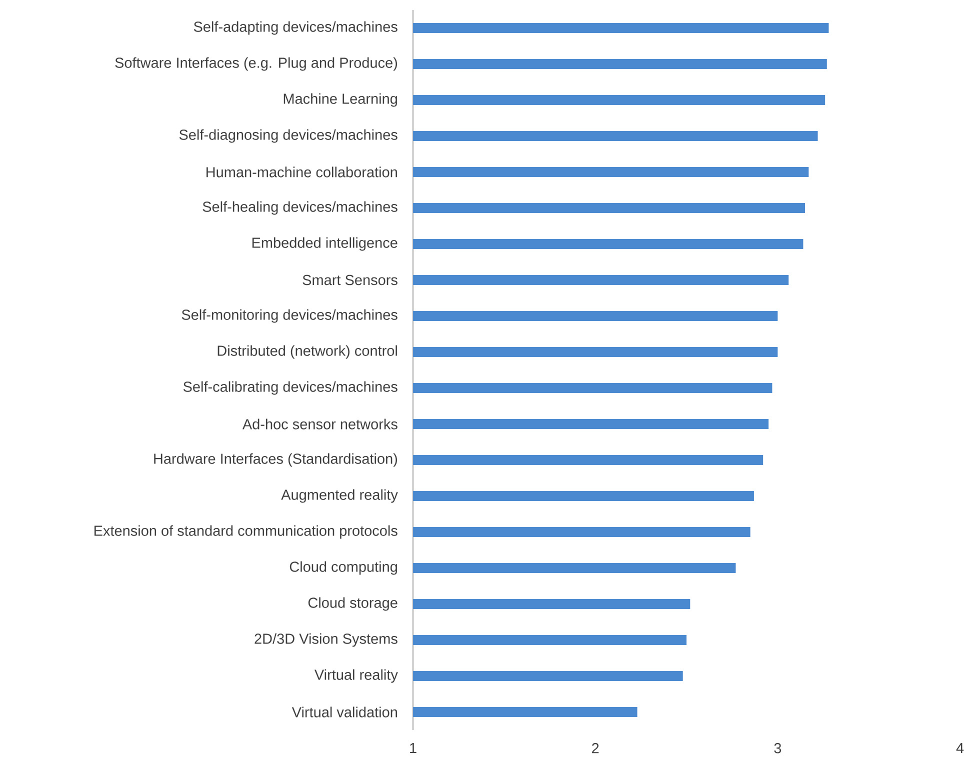 This screenshot has height=763, width=968. What do you see at coordinates (276, 460) in the screenshot?
I see `y-tick-label: Hardware Interfaces (Standardisation)` at bounding box center [276, 460].